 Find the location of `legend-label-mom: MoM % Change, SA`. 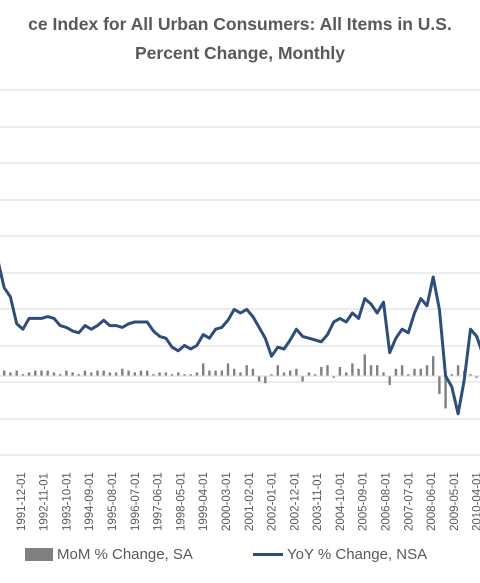

legend-label-mom: MoM % Change, SA is located at coordinates (125, 554).